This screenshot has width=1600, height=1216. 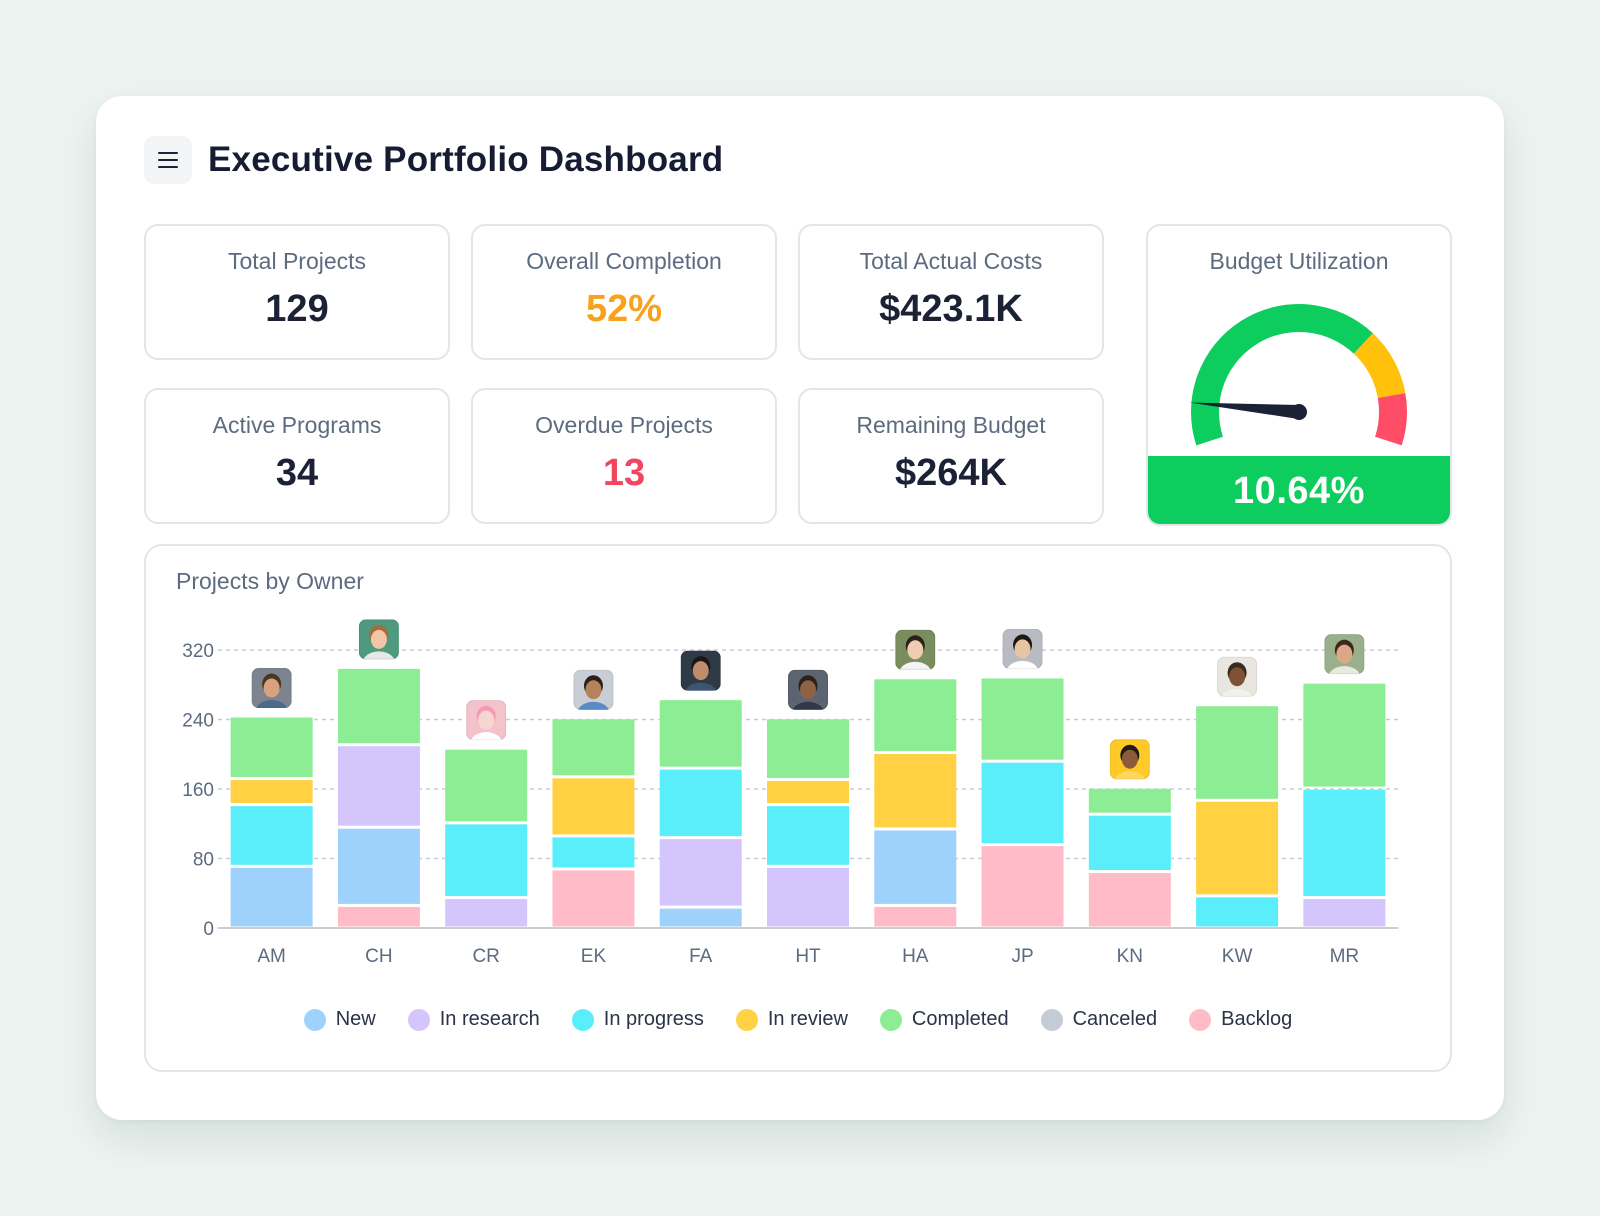 I want to click on bar-segment-KW-in-review, so click(x=1237, y=848).